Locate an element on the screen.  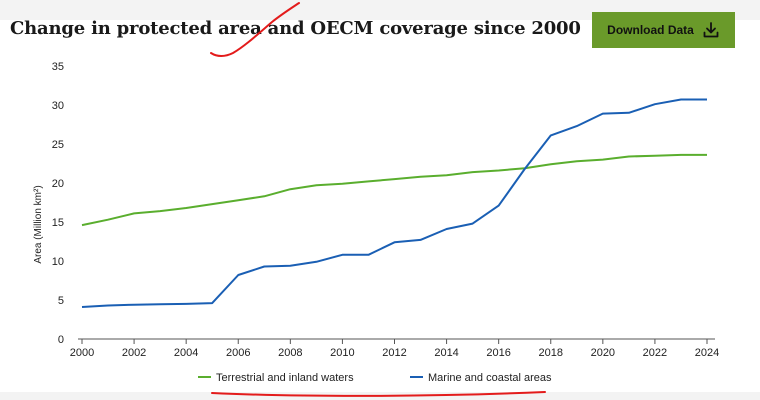
top-strip is located at coordinates (380, 10).